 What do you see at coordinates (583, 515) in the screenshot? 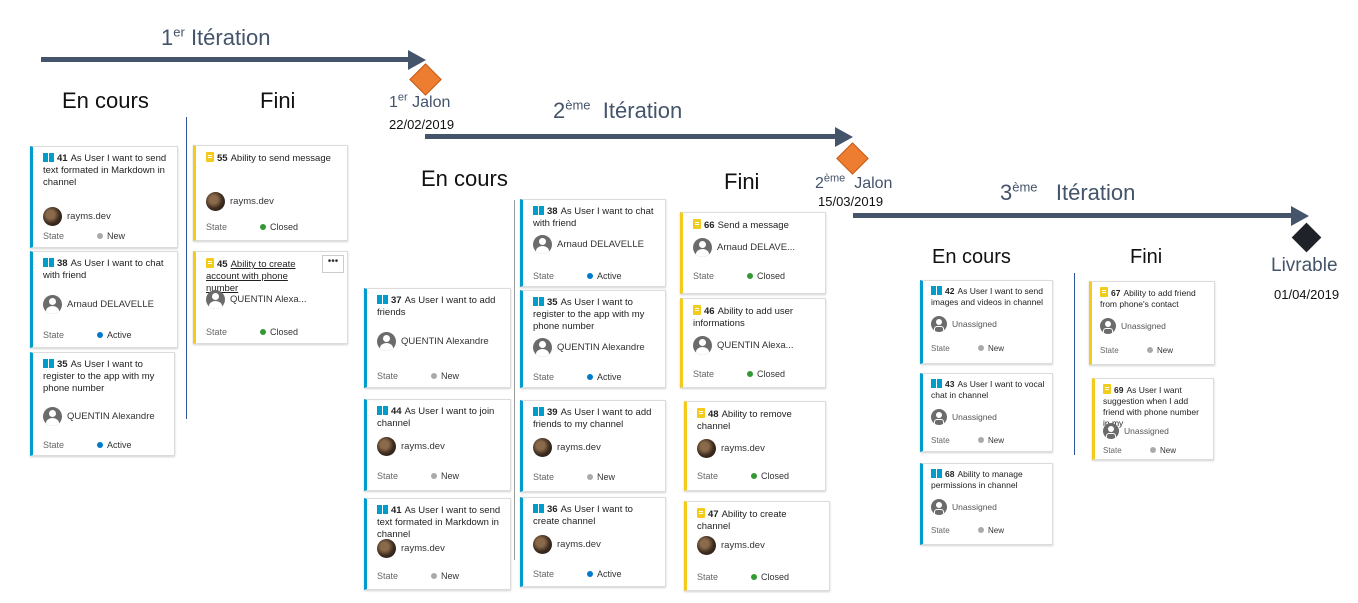
I see `card-title-text: As User I want to create channel` at bounding box center [583, 515].